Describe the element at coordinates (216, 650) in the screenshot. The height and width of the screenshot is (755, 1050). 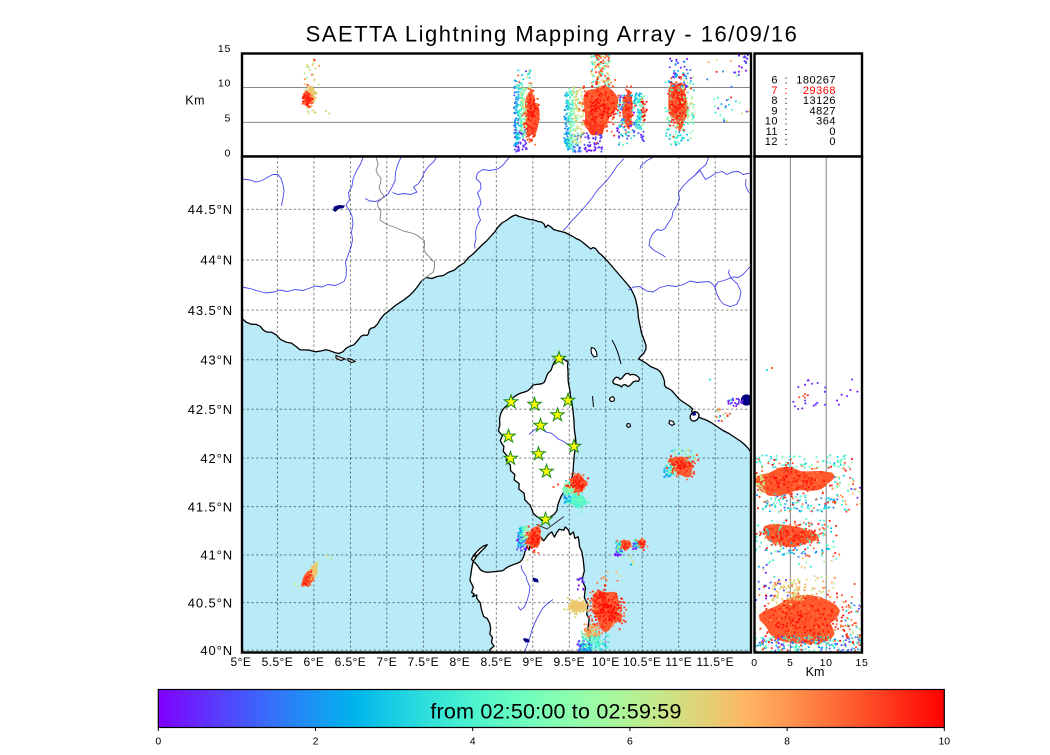
I see `svg-text: 40°N` at that location.